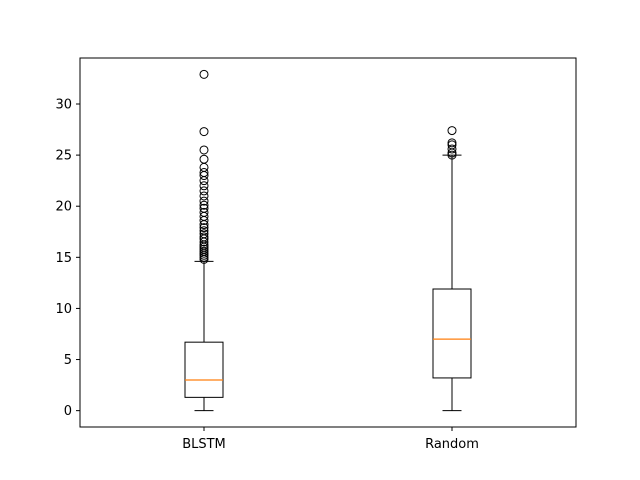 This screenshot has height=480, width=640. I want to click on y-tick-label: 25, so click(63, 156).